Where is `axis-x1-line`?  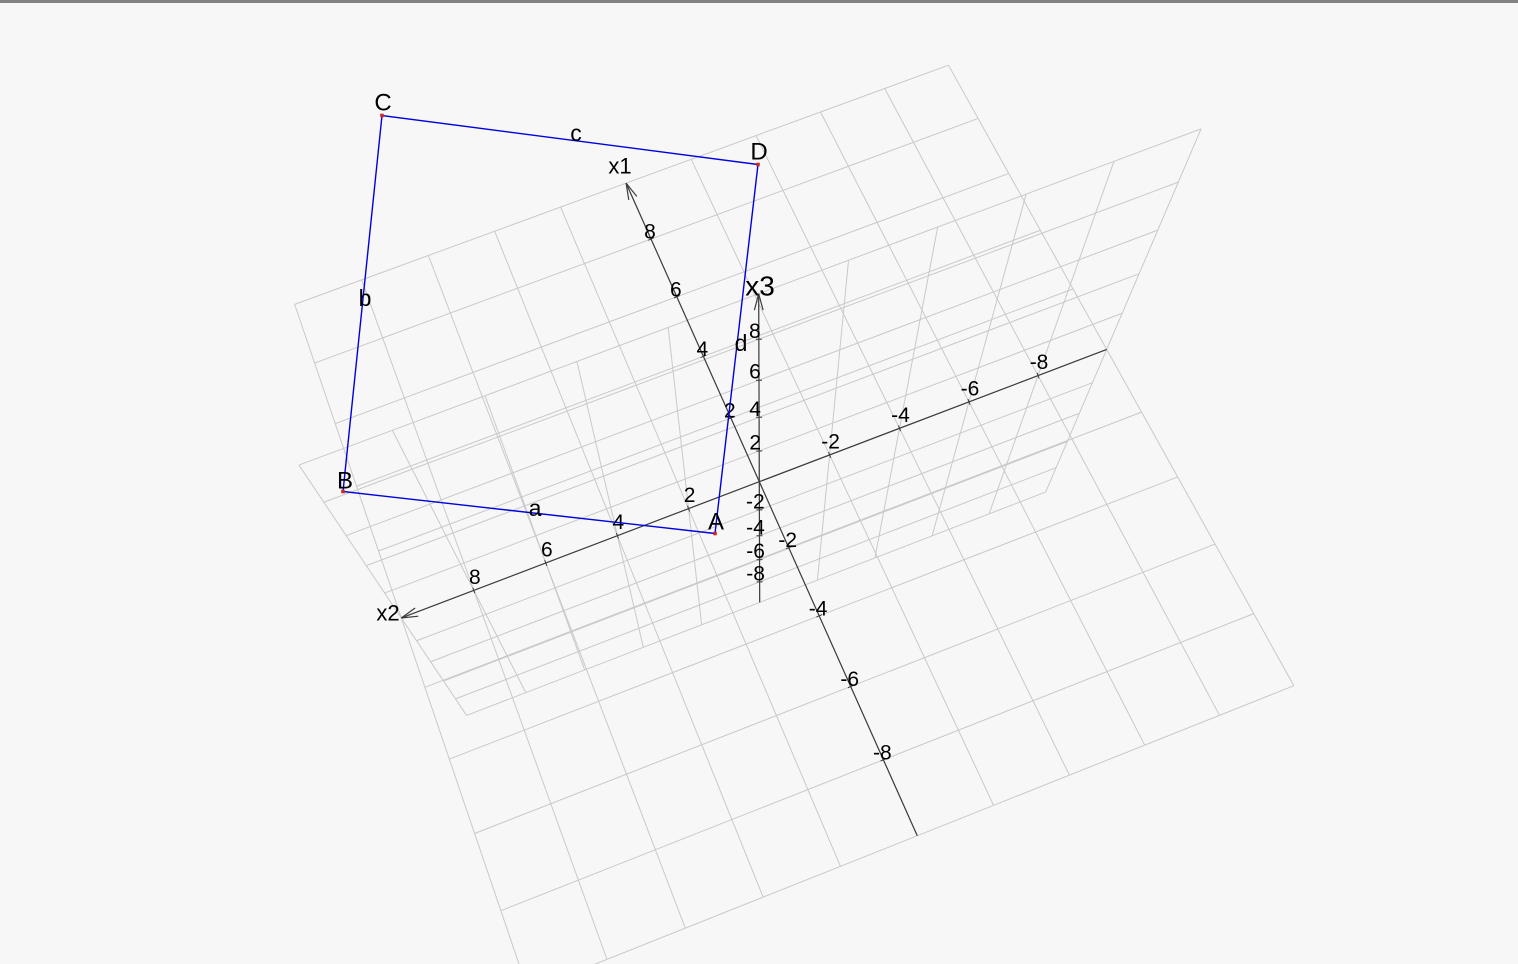 axis-x1-line is located at coordinates (771, 509).